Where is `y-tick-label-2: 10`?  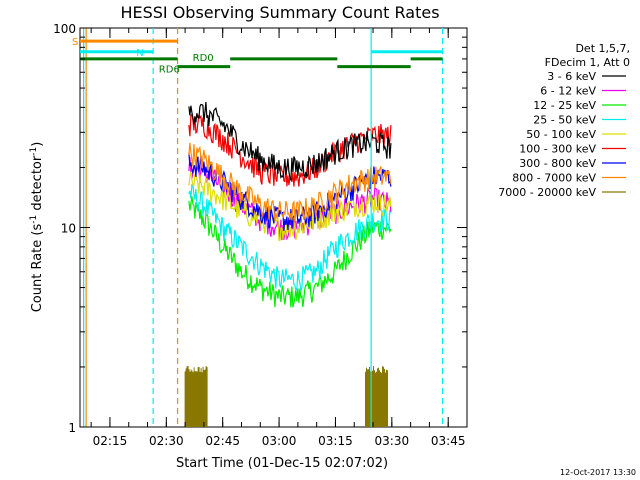
y-tick-label-2: 10 is located at coordinates (68, 229).